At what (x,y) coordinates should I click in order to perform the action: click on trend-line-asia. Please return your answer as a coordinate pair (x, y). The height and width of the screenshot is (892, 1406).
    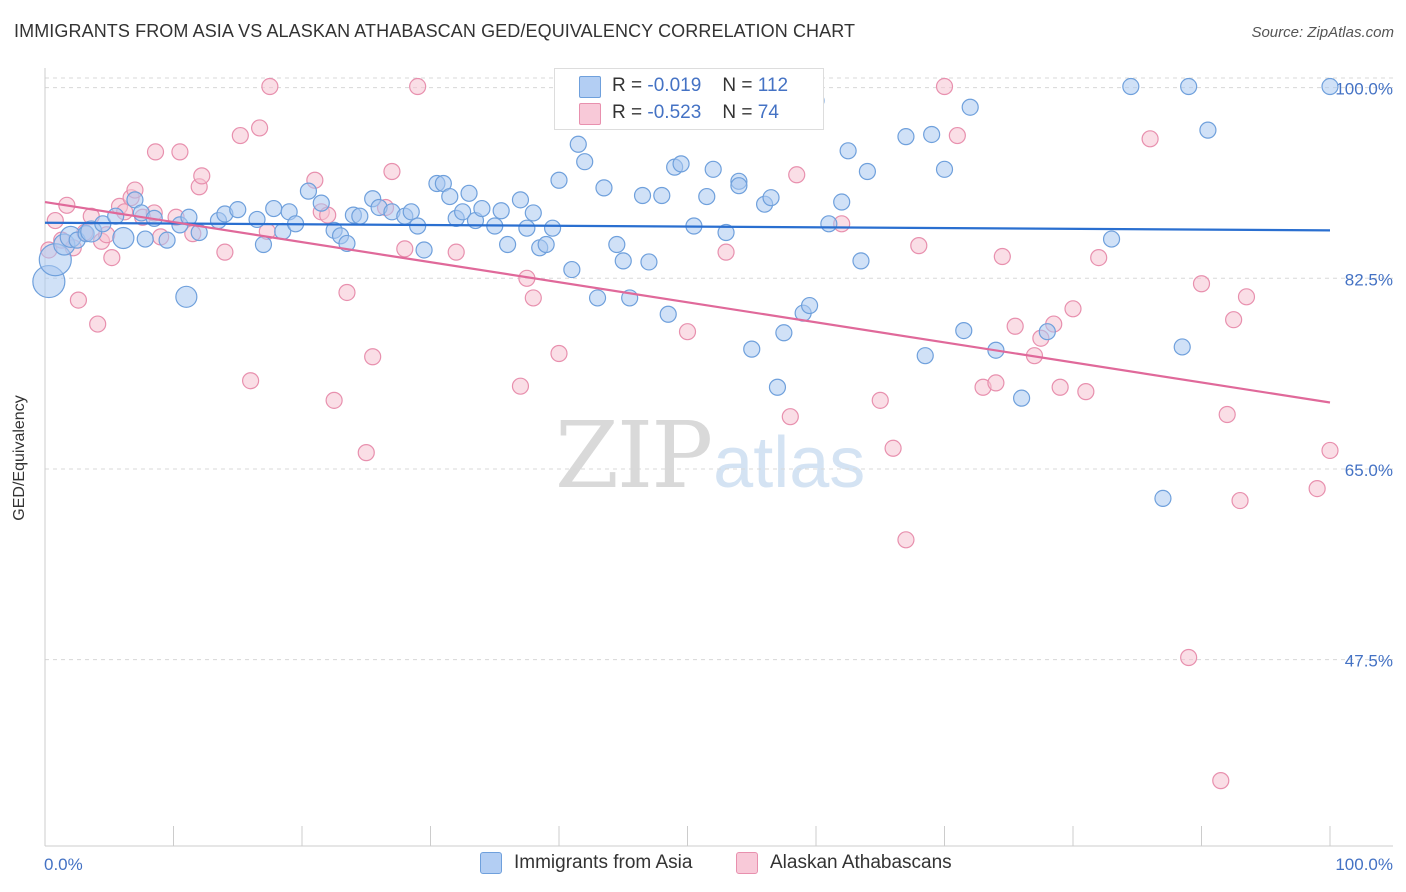
    Looking at the image, I should click on (687, 226).